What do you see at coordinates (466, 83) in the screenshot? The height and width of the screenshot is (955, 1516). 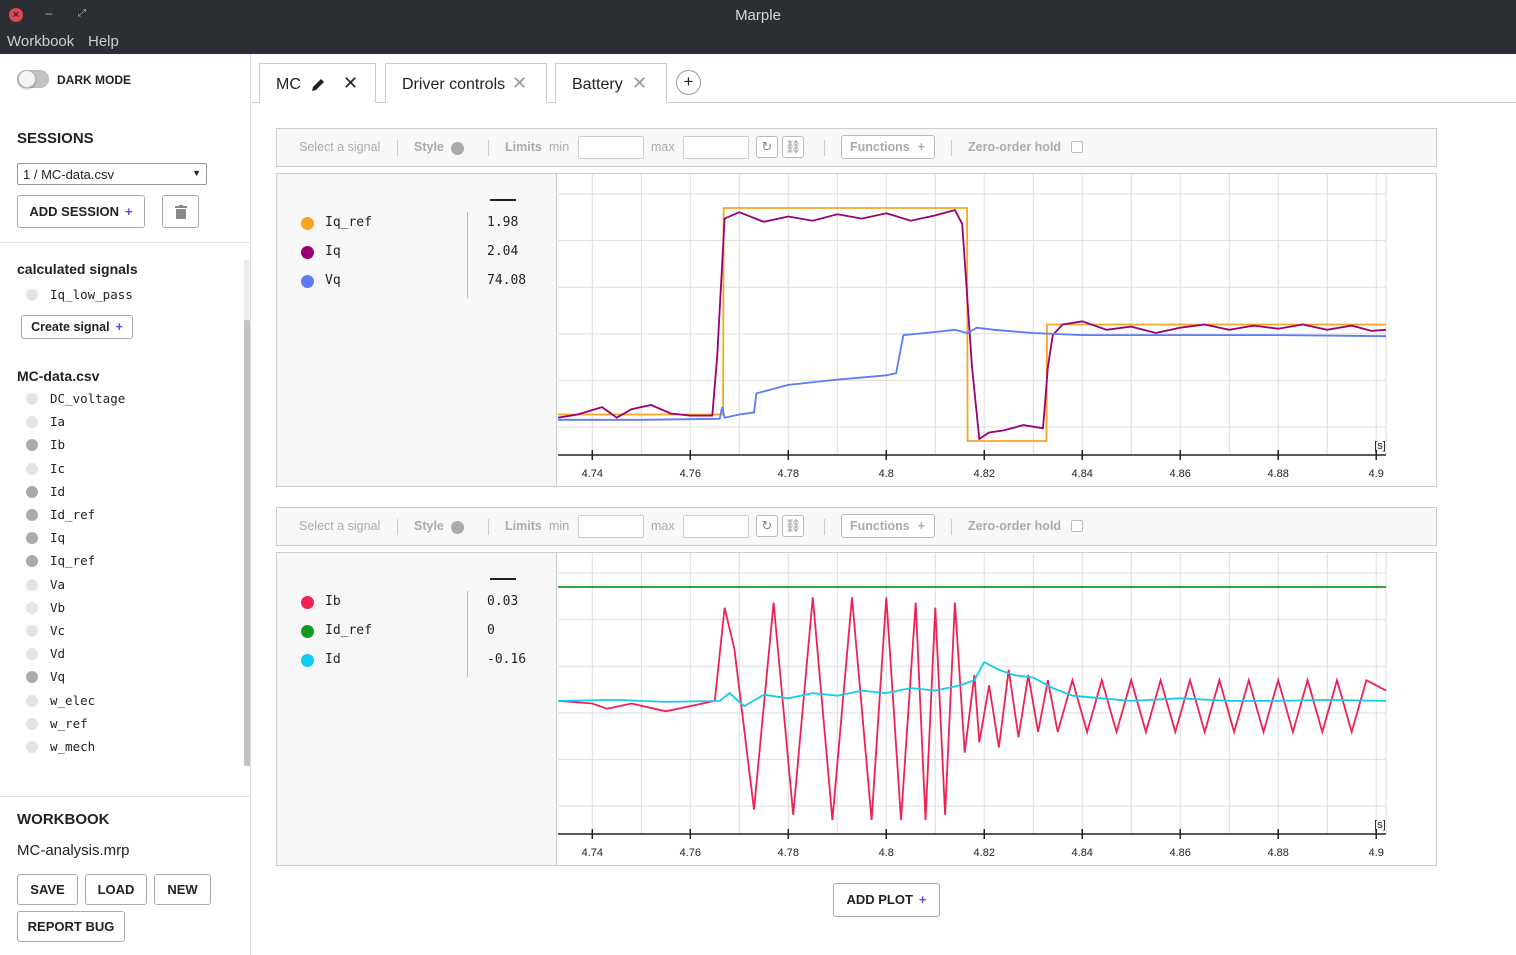 I see `tab-driver-controls: Driver controls ✕` at bounding box center [466, 83].